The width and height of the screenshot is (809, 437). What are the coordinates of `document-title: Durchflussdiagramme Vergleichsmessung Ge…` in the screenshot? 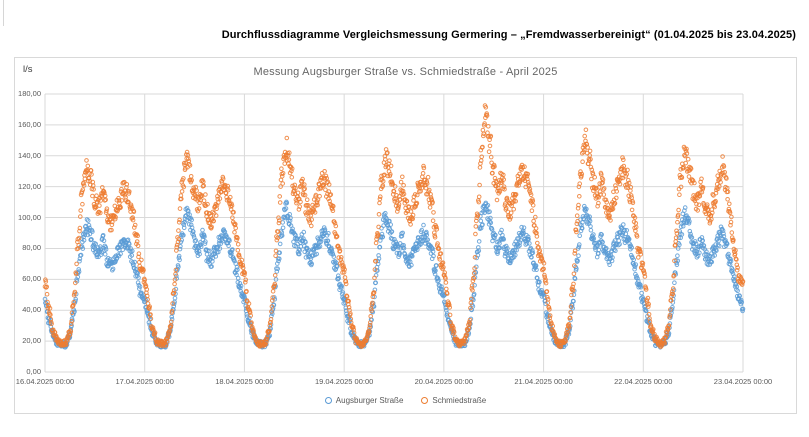 It's located at (508, 35).